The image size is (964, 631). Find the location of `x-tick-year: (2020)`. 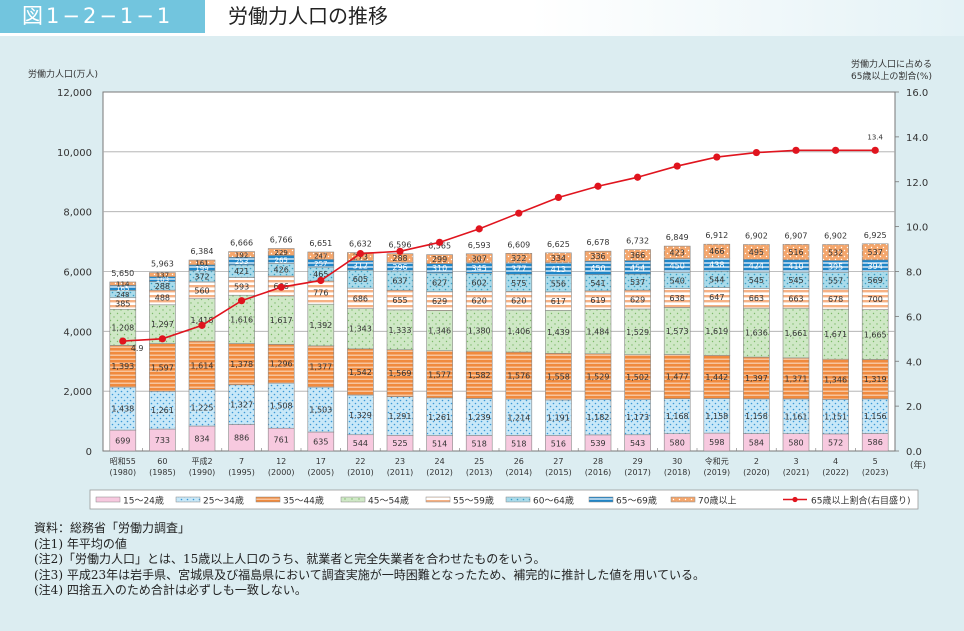

x-tick-year: (2020) is located at coordinates (756, 472).